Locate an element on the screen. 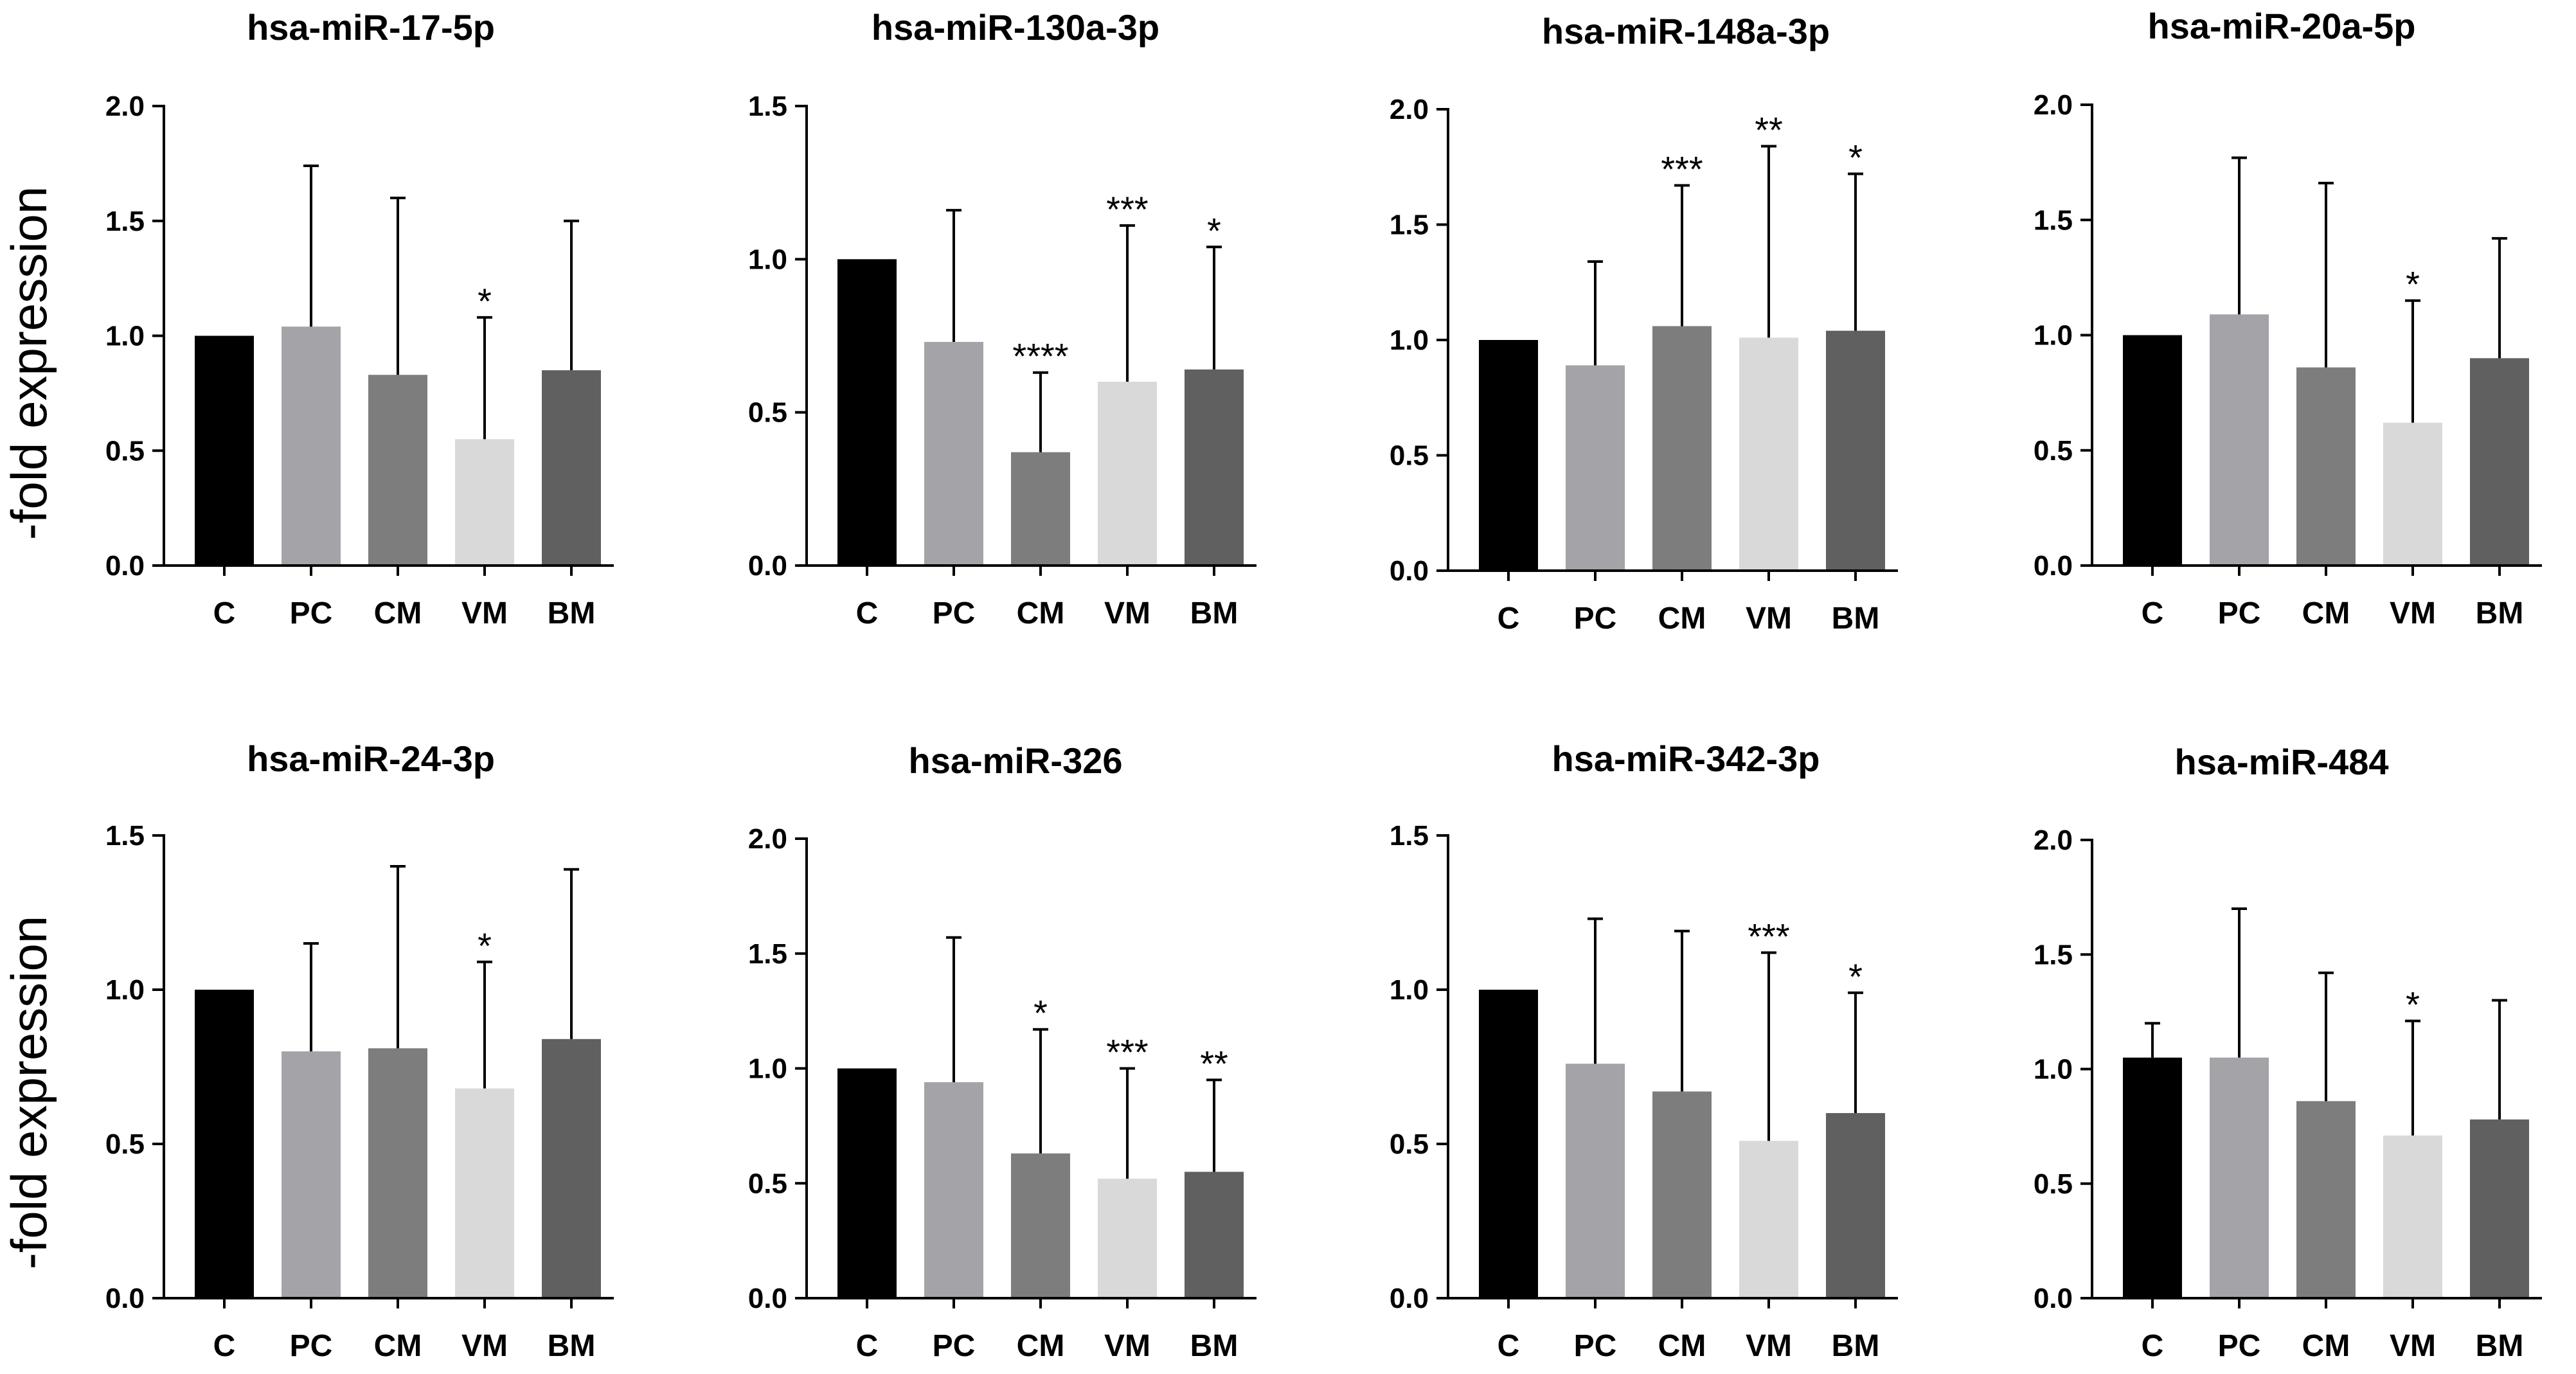 This screenshot has width=2576, height=1374. significance-label: *** is located at coordinates (1127, 209).